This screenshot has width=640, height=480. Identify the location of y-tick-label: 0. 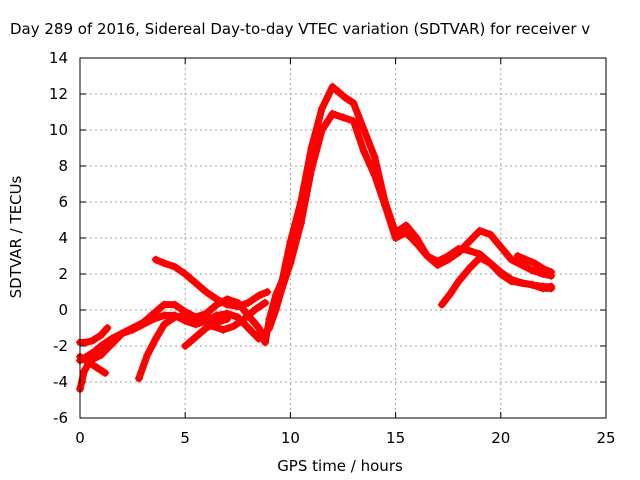
(63, 310).